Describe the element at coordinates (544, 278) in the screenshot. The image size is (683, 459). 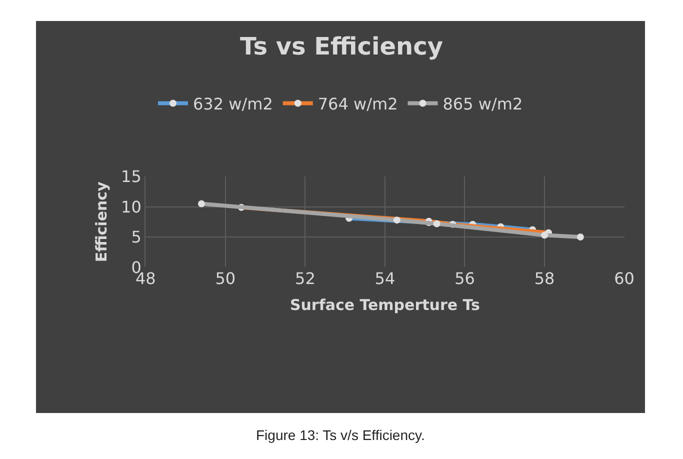
I see `x-tick-label: 58` at that location.